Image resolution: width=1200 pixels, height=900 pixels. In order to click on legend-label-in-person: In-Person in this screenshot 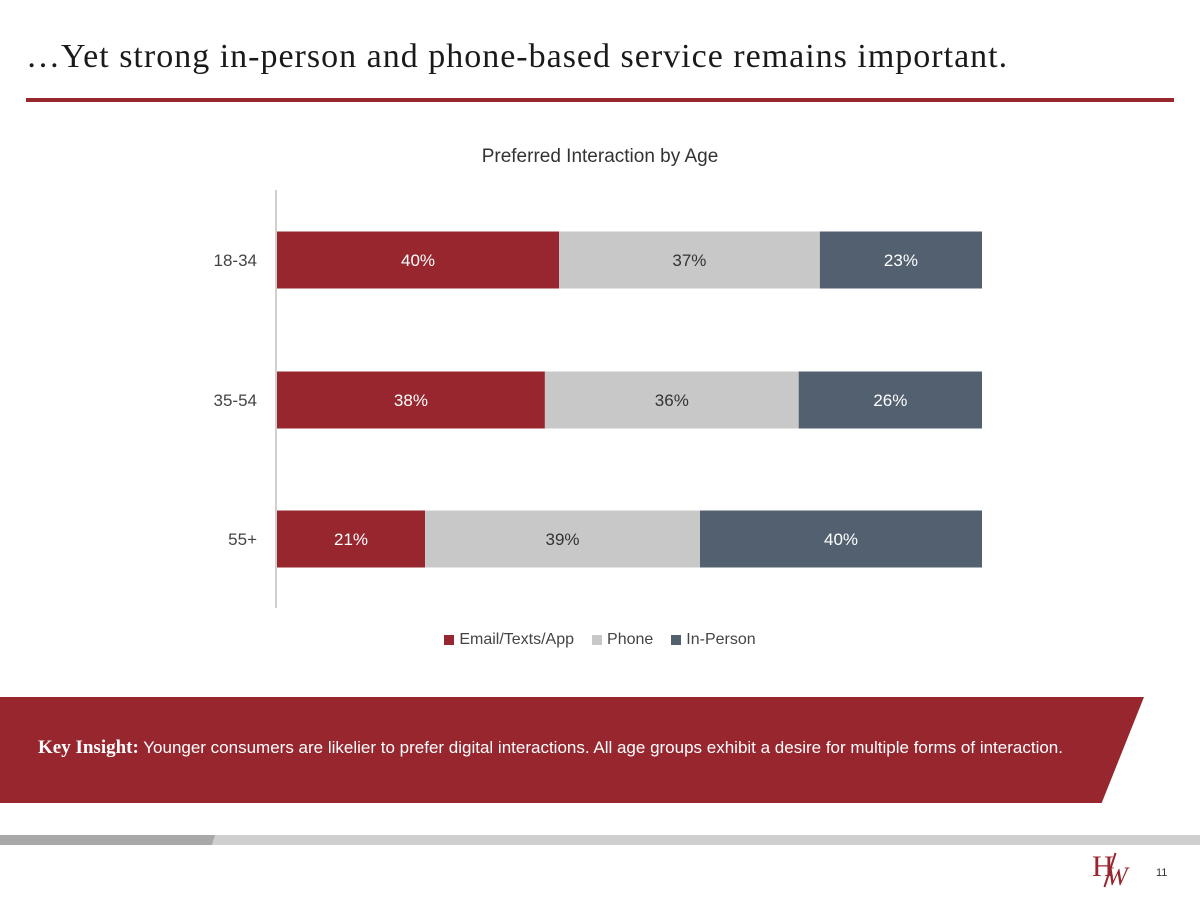, I will do `click(721, 639)`.